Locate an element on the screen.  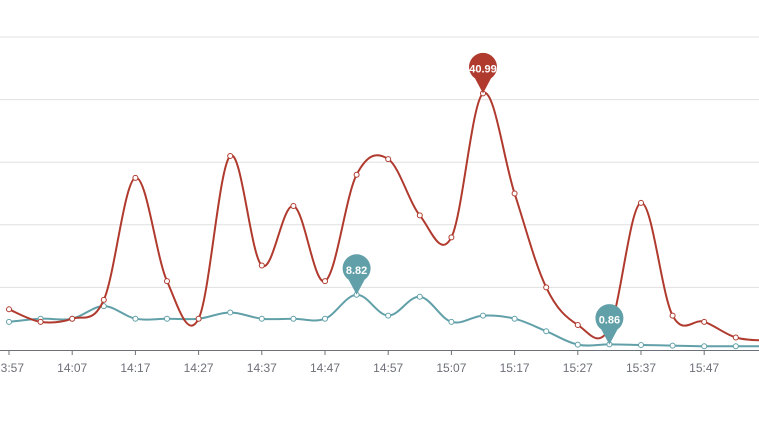
pin-marker: 40.99 is located at coordinates (483, 73).